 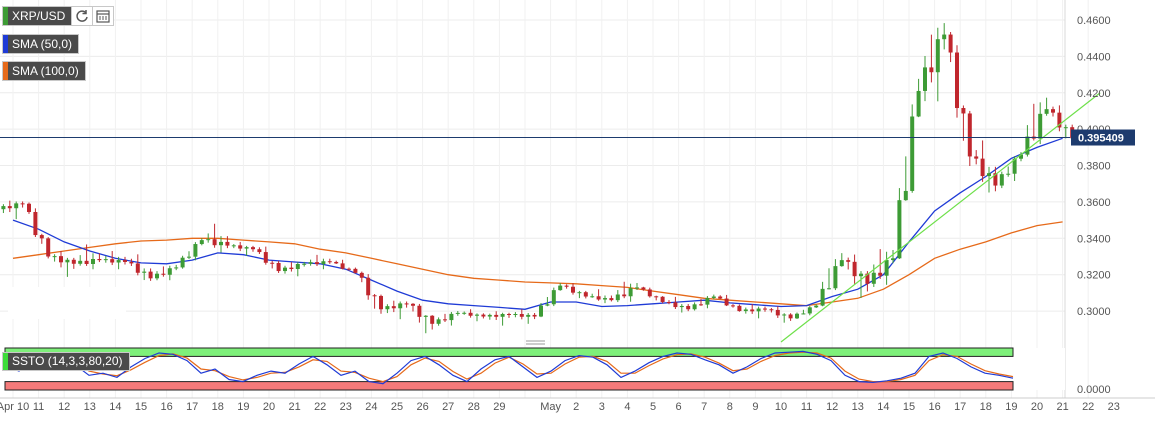 What do you see at coordinates (1094, 390) in the screenshot?
I see `oscillator-tick-label: 0.0000` at bounding box center [1094, 390].